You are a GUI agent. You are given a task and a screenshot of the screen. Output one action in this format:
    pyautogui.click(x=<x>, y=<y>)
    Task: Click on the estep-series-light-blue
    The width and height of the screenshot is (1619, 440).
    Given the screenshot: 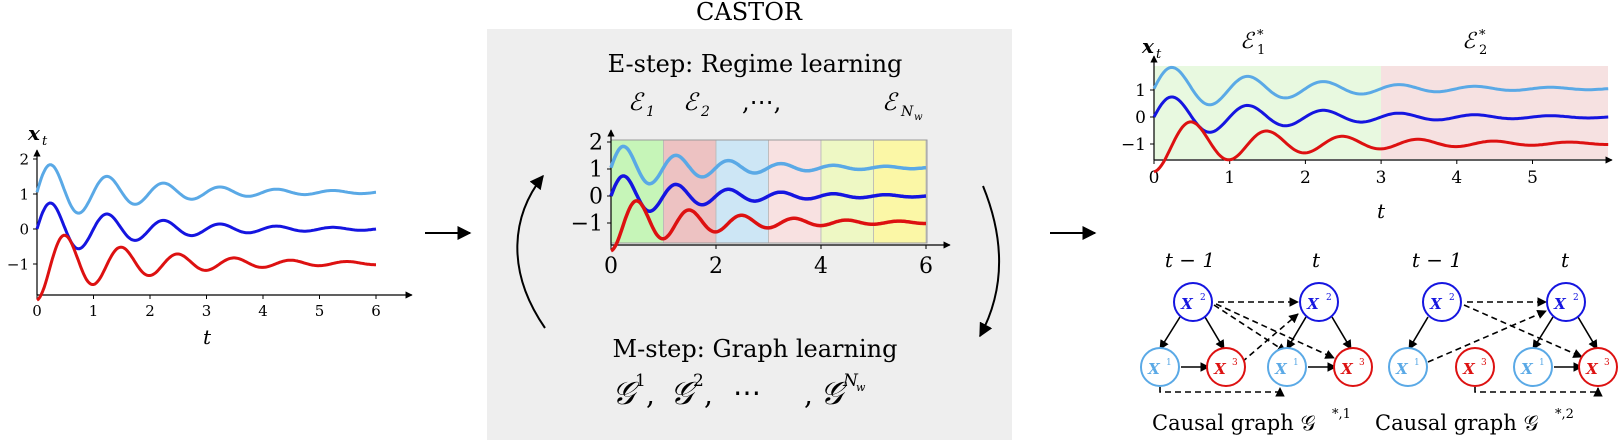 What is the action you would take?
    pyautogui.click(x=768, y=165)
    